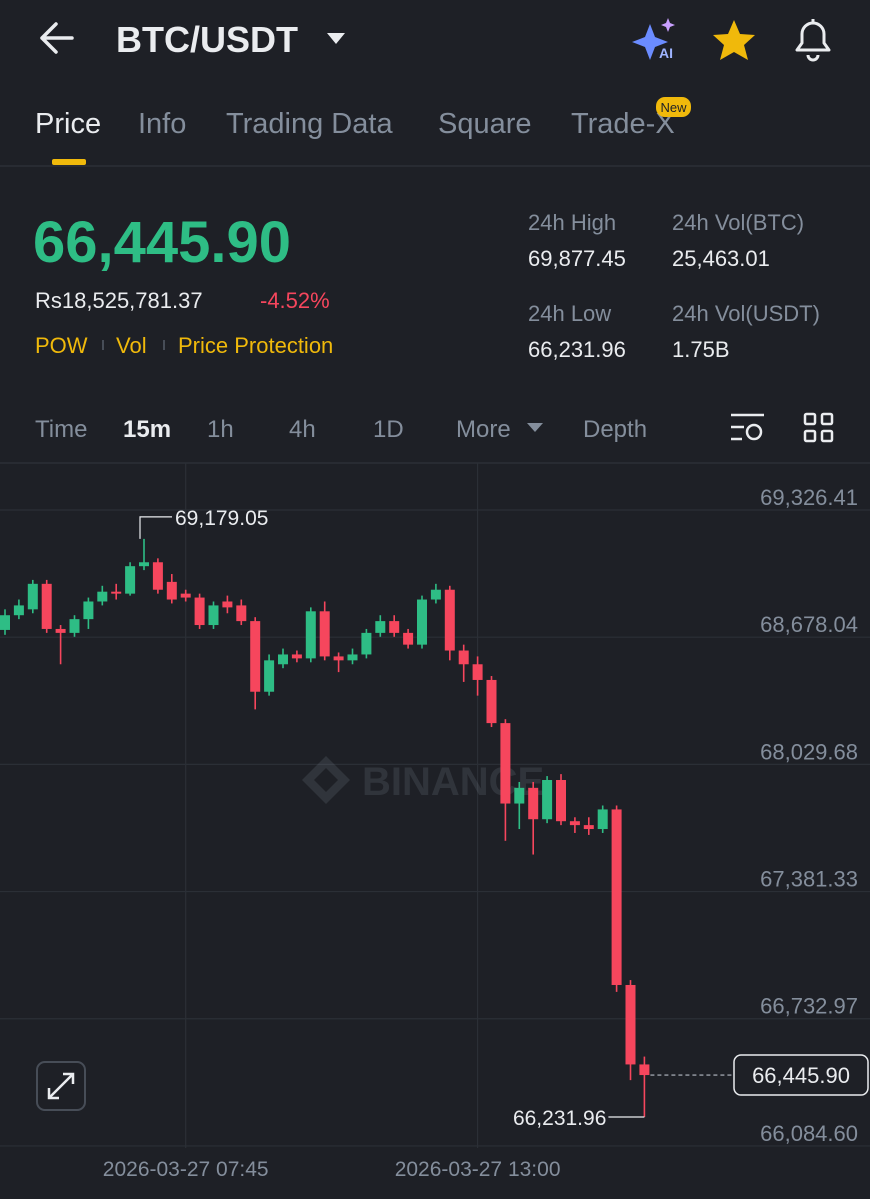  I want to click on favorite-star, so click(734, 40).